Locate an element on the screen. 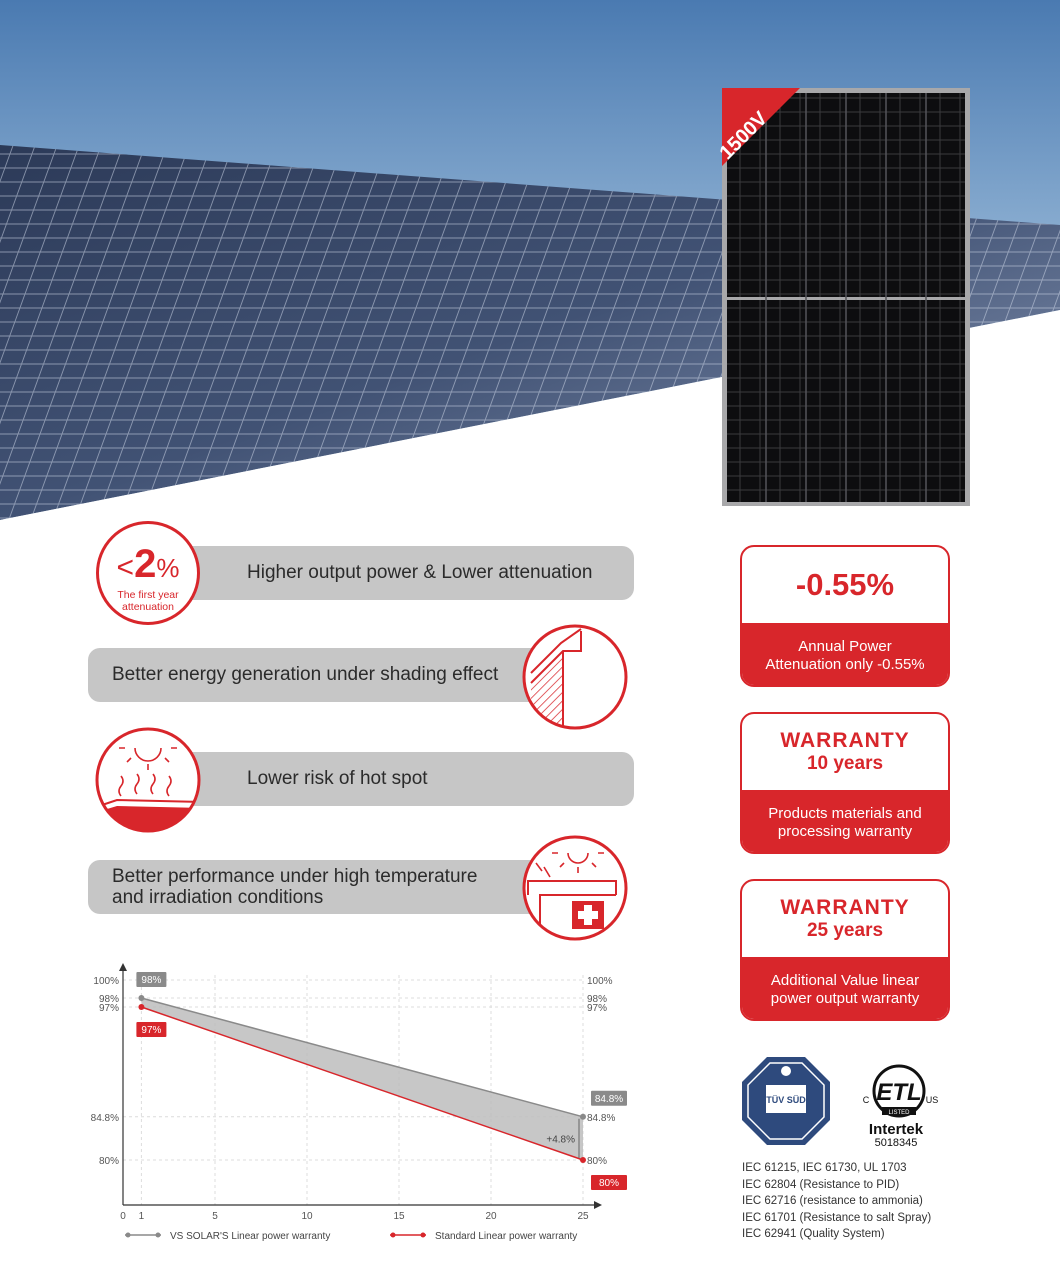 The image size is (1060, 1286). right-y-tick-label: 98% is located at coordinates (597, 999).